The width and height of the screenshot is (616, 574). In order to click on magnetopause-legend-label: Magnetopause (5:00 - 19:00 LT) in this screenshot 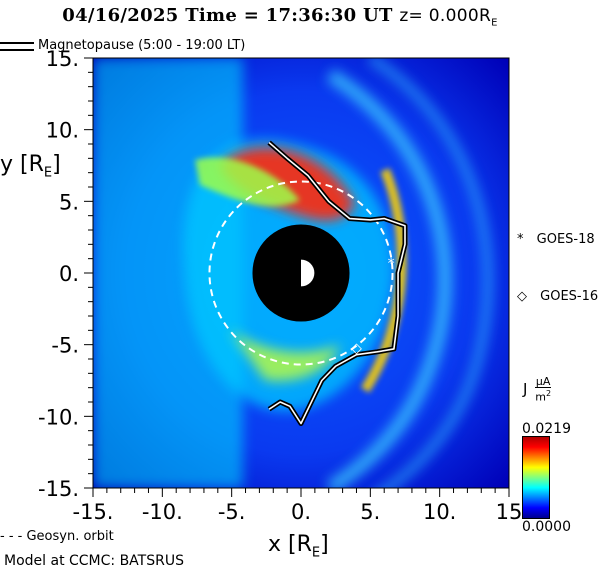, I will do `click(142, 45)`.